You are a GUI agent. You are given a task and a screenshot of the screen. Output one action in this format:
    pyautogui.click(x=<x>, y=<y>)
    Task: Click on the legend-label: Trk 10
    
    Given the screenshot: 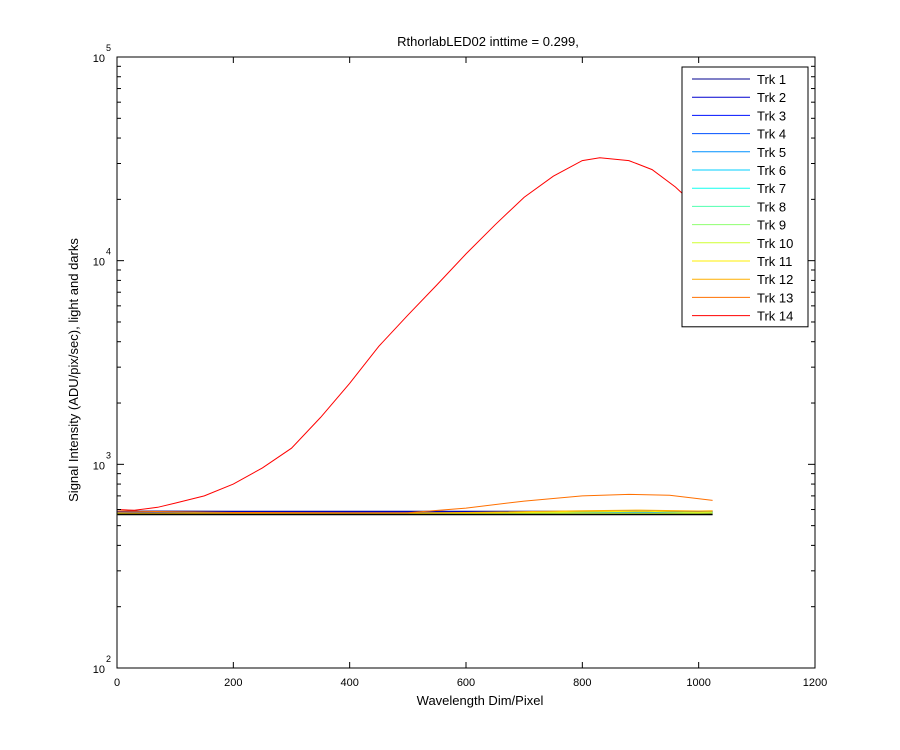 What is the action you would take?
    pyautogui.click(x=775, y=243)
    